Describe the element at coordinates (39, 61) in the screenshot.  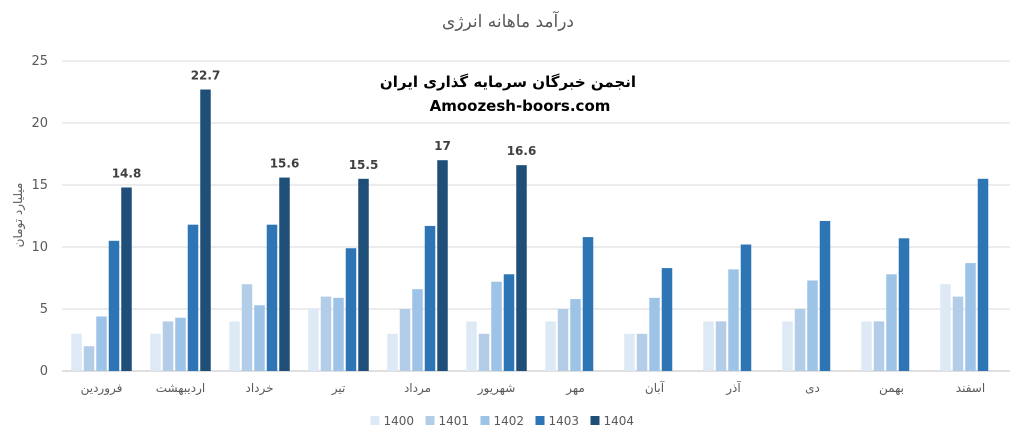
I see `y-tick-label: 25` at that location.